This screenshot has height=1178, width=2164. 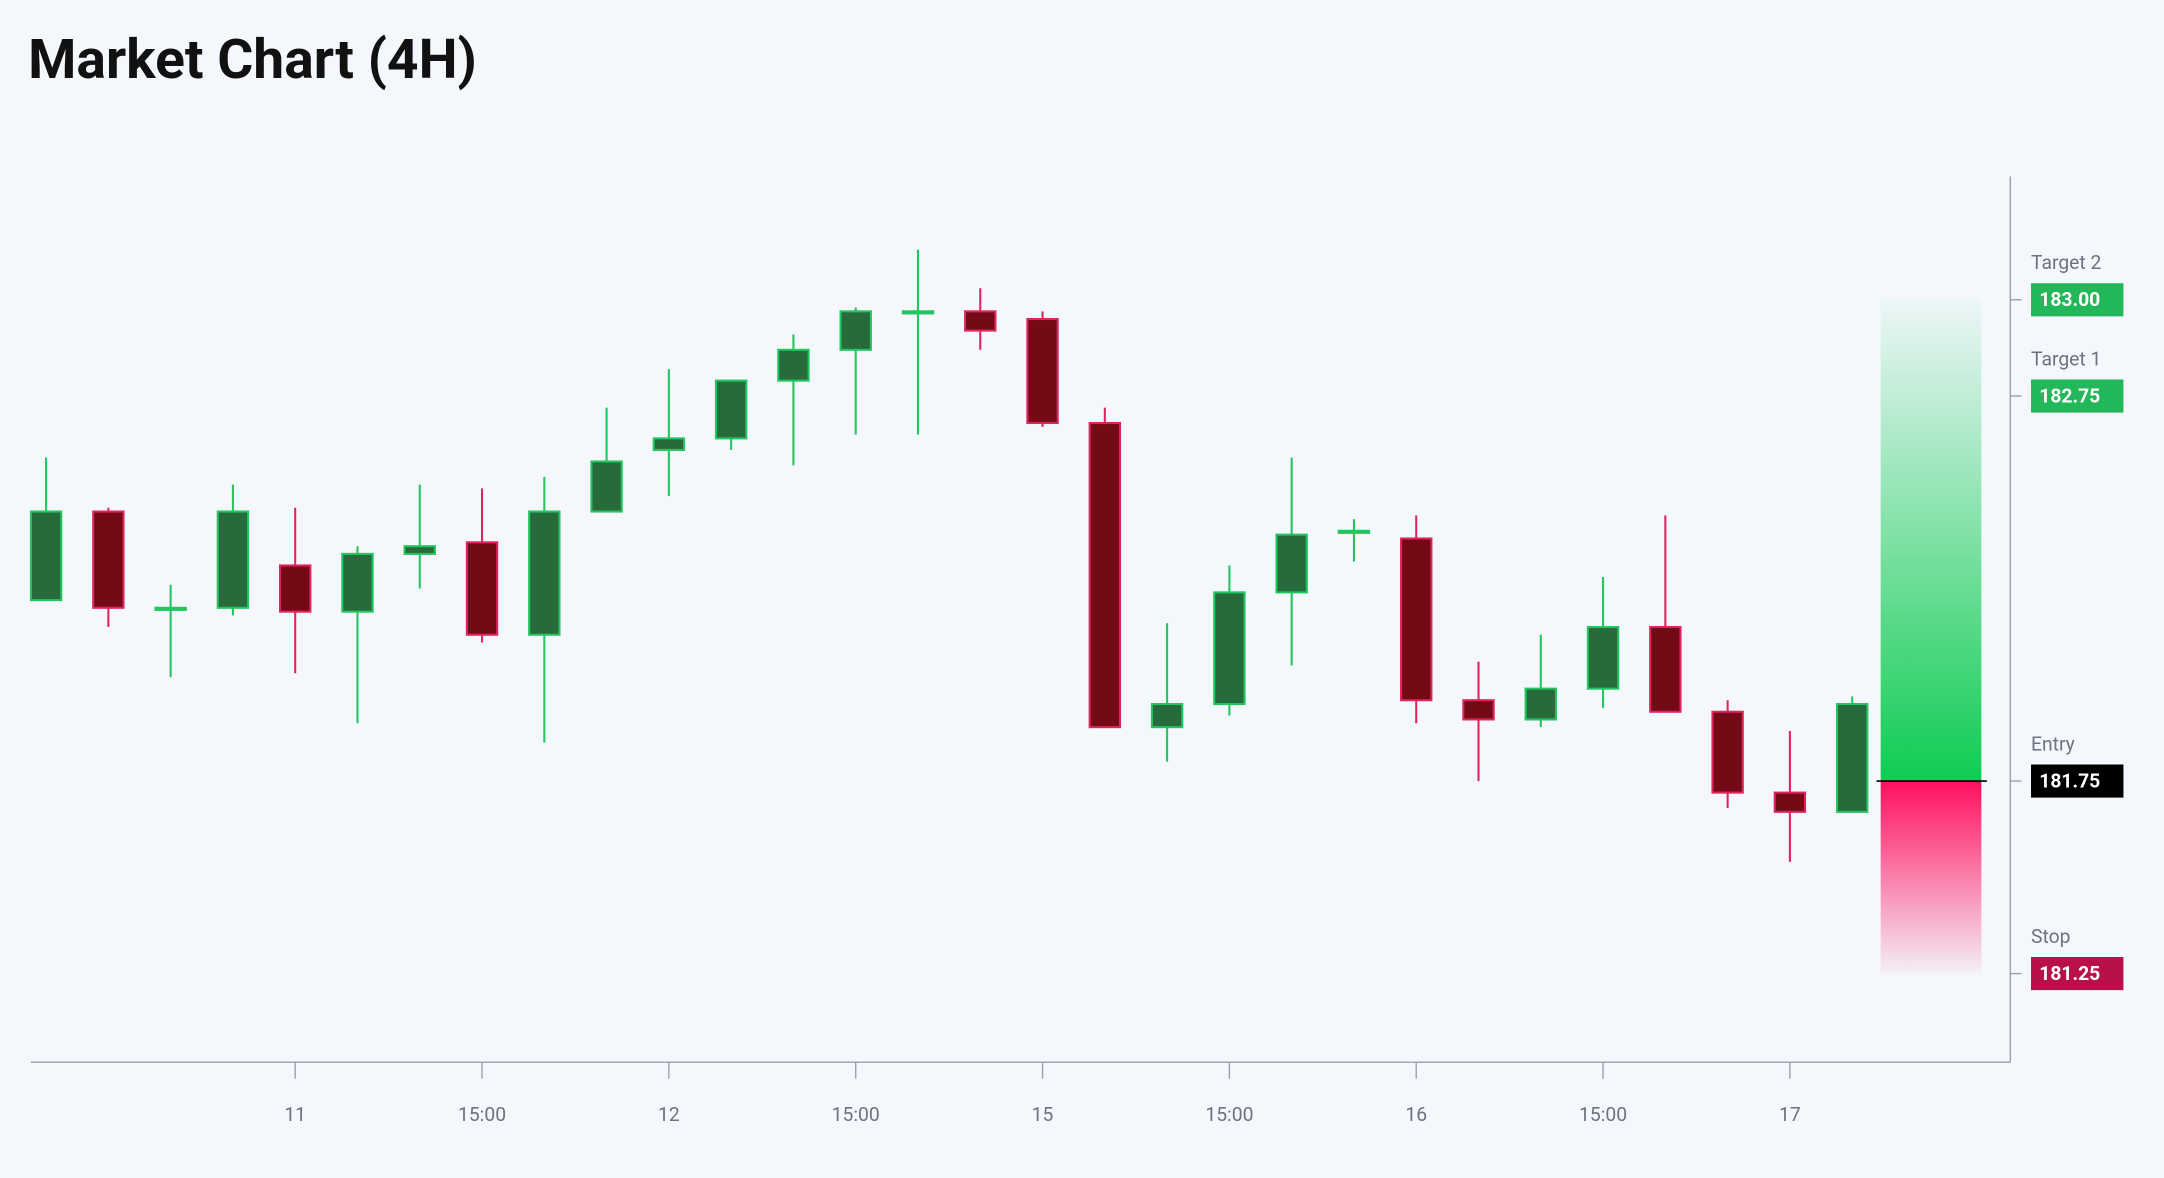 I want to click on level-value: 182.75, so click(x=2069, y=396).